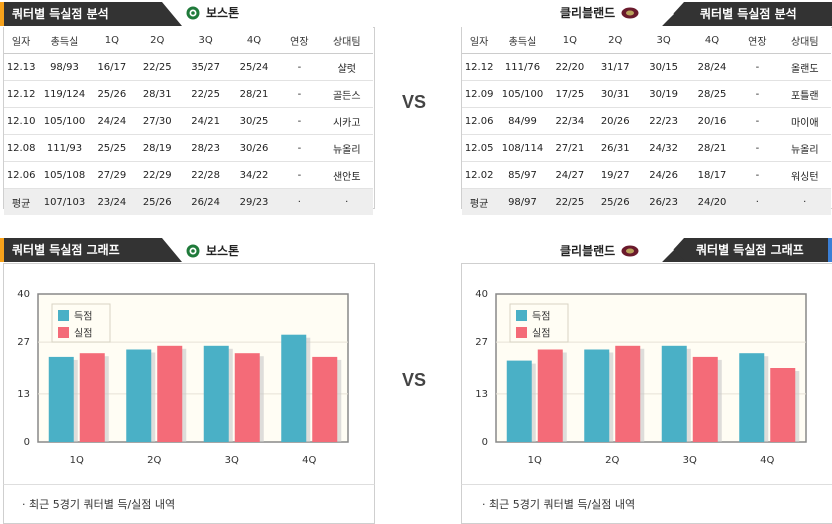 The image size is (832, 524). Describe the element at coordinates (157, 94) in the screenshot. I see `table-cell: 28/31` at that location.